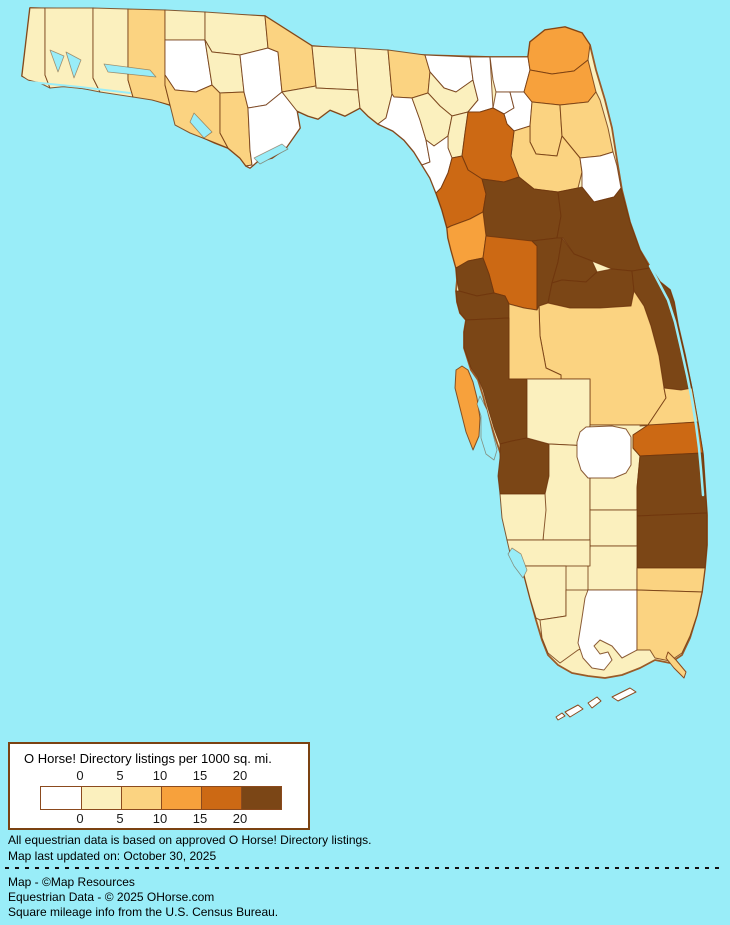 Image resolution: width=730 pixels, height=925 pixels. I want to click on map-updated-note: Map last updated on: October 30, 2025, so click(112, 856).